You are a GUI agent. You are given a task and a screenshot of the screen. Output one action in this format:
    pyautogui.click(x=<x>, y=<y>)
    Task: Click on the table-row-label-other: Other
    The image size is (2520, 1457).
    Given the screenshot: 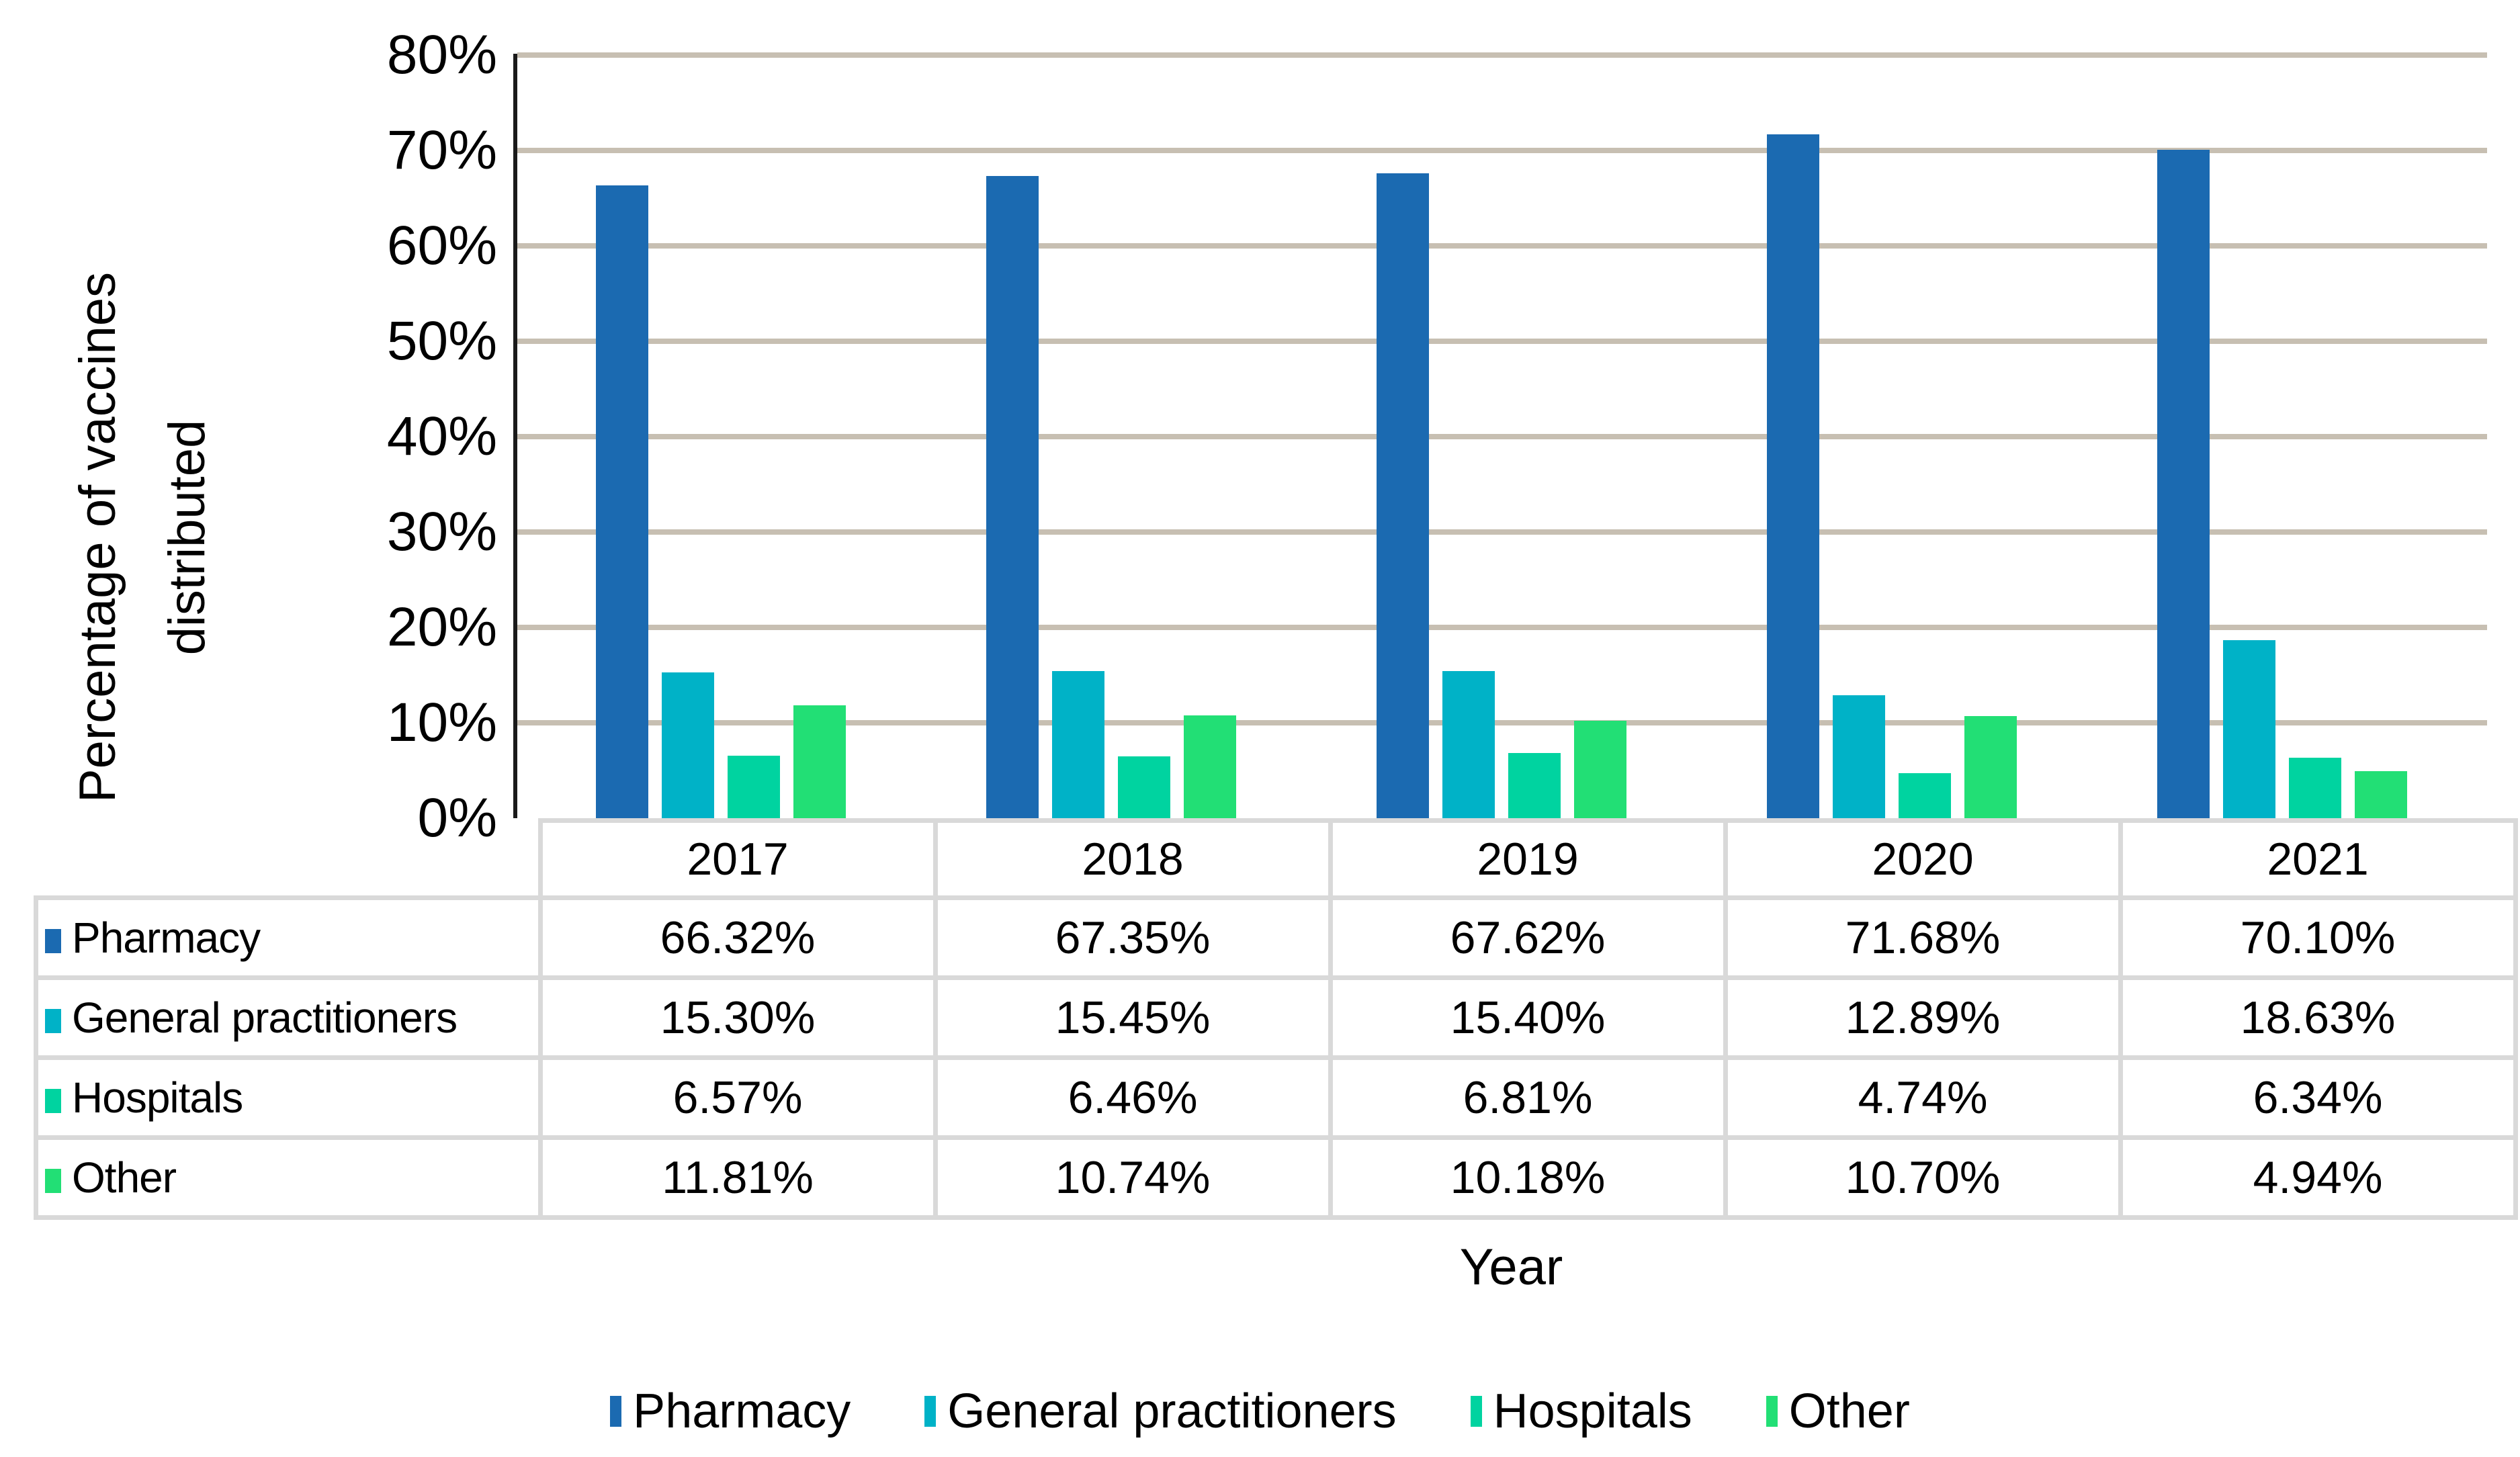 What is the action you would take?
    pyautogui.click(x=288, y=1177)
    